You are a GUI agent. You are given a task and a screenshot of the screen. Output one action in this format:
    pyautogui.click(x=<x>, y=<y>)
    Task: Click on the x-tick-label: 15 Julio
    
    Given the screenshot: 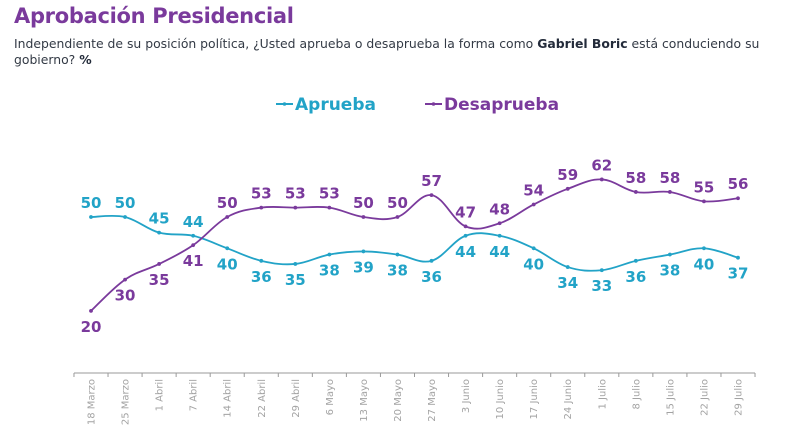 What is the action you would take?
    pyautogui.click(x=670, y=397)
    